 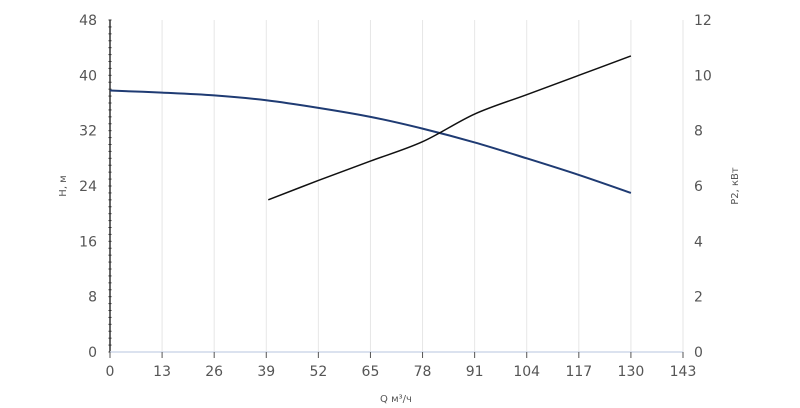 I want to click on y-right-tick-label: 6, so click(x=698, y=187).